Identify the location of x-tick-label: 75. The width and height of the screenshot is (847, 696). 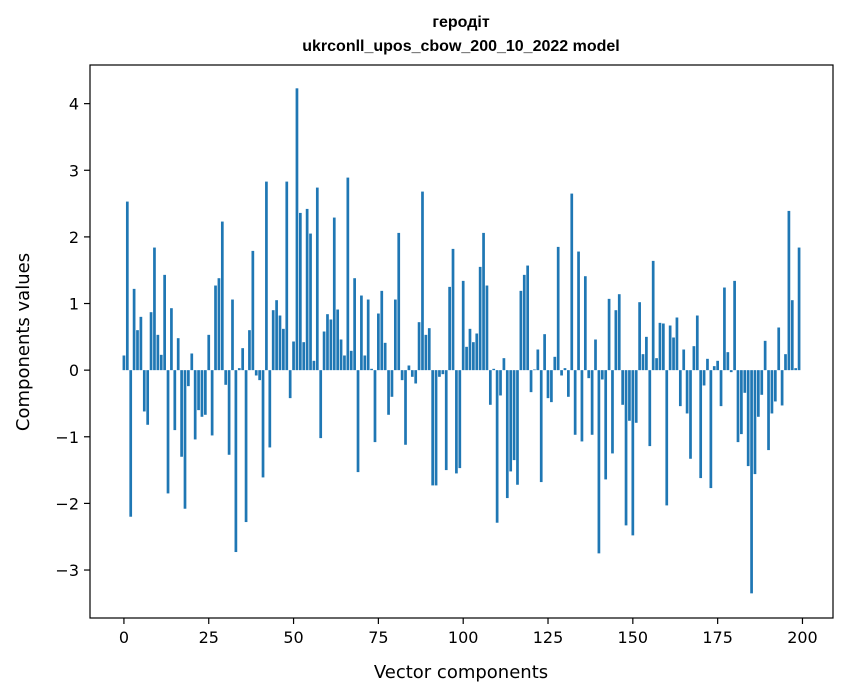
(378, 637).